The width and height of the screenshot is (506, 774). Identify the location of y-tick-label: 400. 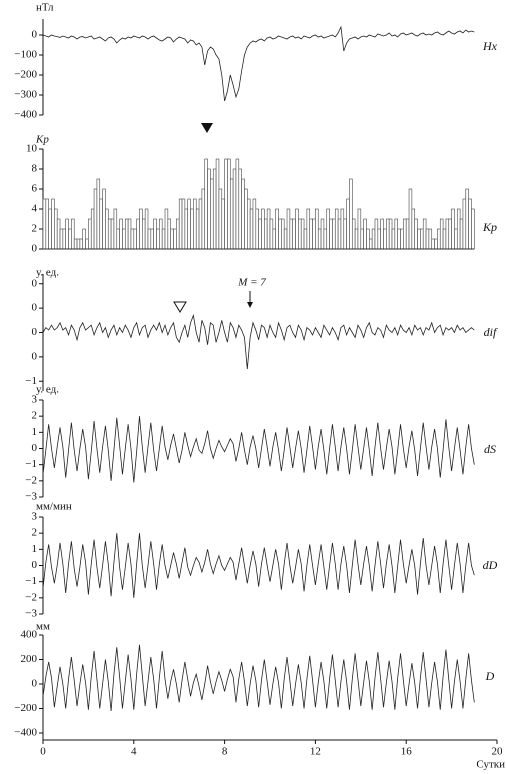
(29, 635).